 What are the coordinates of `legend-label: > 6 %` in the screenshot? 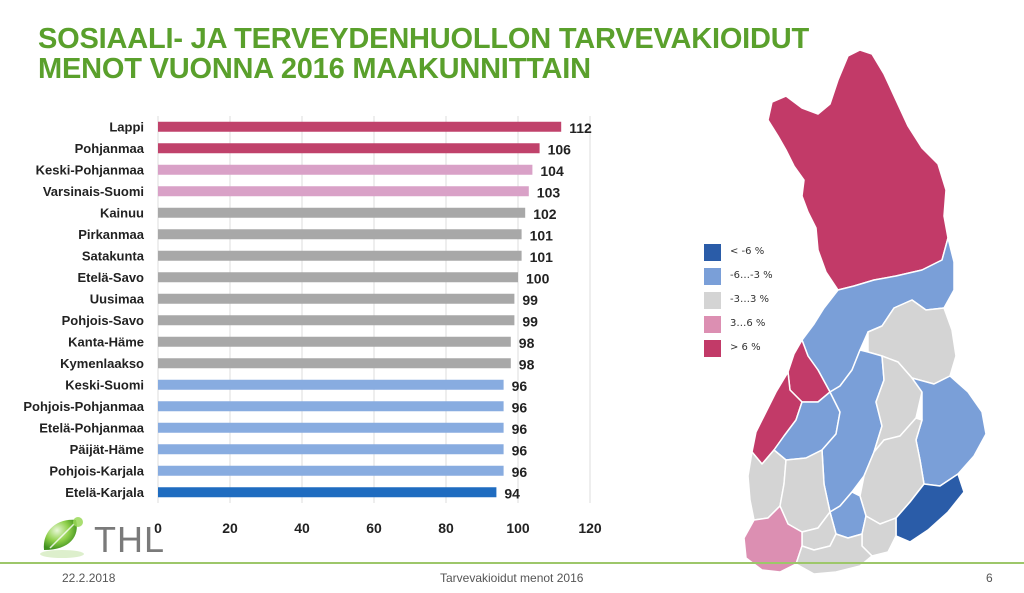 It's located at (745, 347).